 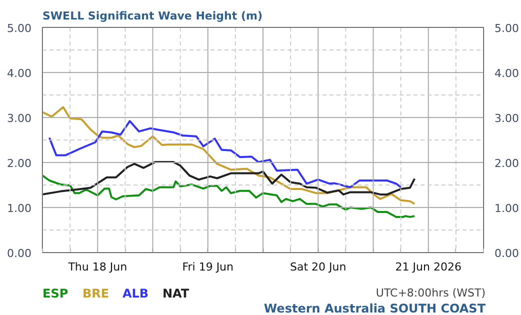 I want to click on text: UTC+8:00hrs (WST), so click(x=431, y=293).